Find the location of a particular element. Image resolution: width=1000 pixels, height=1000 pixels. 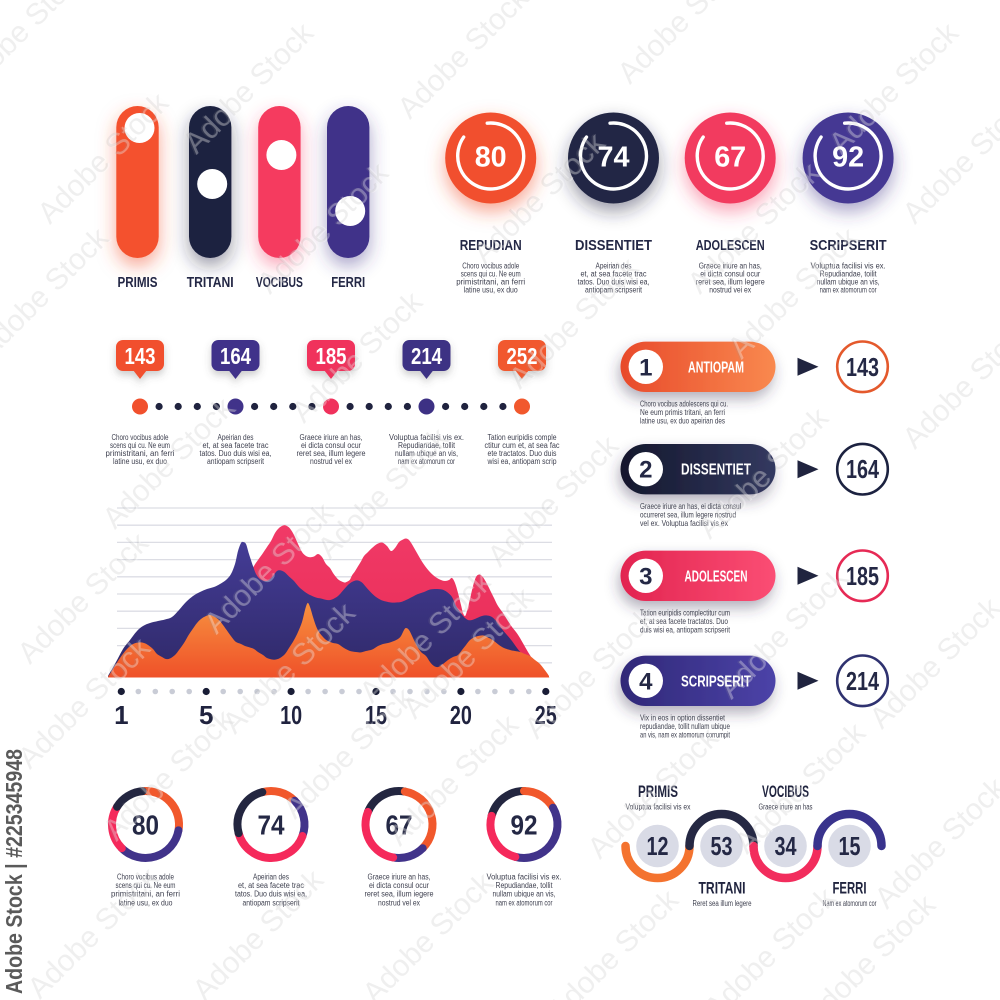

svg-text: Nam ex atomorum cor is located at coordinates (850, 903).